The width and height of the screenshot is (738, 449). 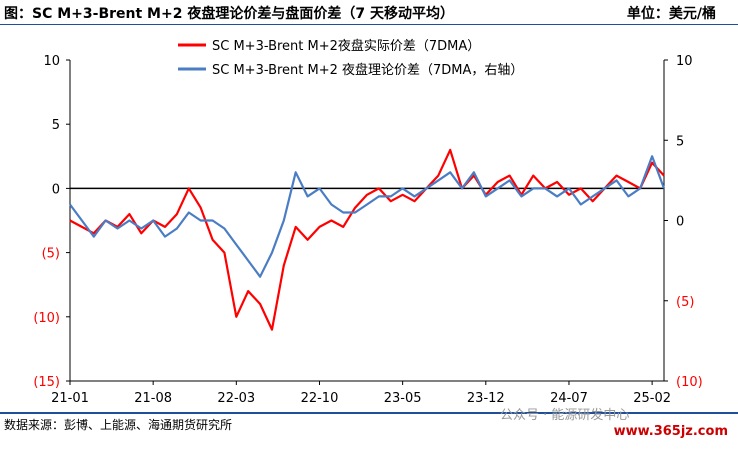 I want to click on y-right-tick-label: (5), so click(x=685, y=302).